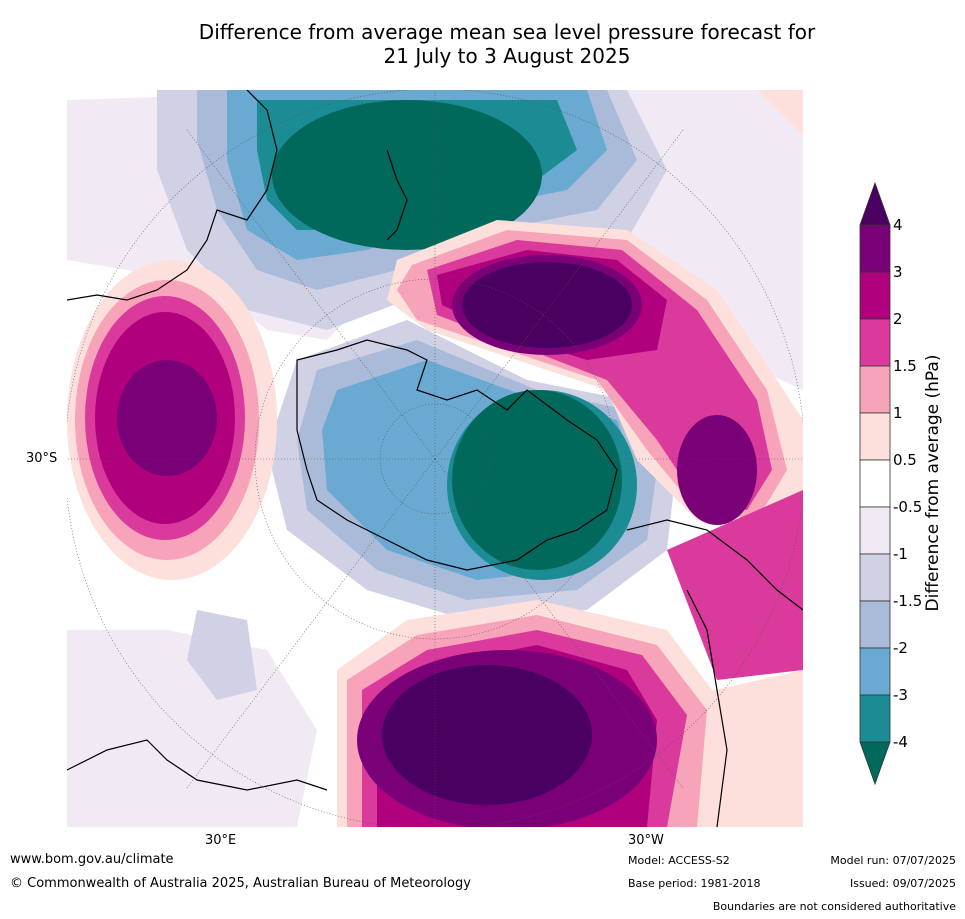  What do you see at coordinates (679, 860) in the screenshot?
I see `model-name: Model: ACCESS-S2` at bounding box center [679, 860].